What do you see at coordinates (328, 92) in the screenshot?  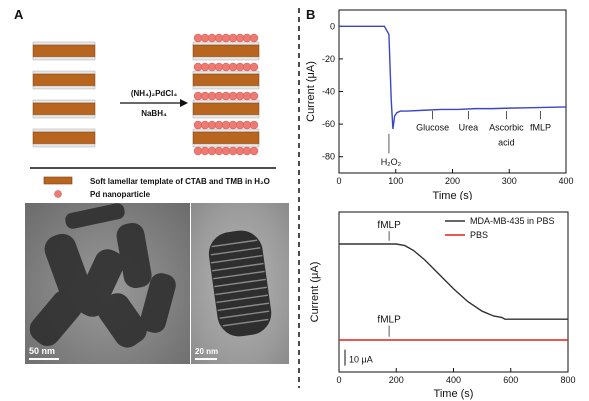 I see `y-tick-label: -40` at bounding box center [328, 92].